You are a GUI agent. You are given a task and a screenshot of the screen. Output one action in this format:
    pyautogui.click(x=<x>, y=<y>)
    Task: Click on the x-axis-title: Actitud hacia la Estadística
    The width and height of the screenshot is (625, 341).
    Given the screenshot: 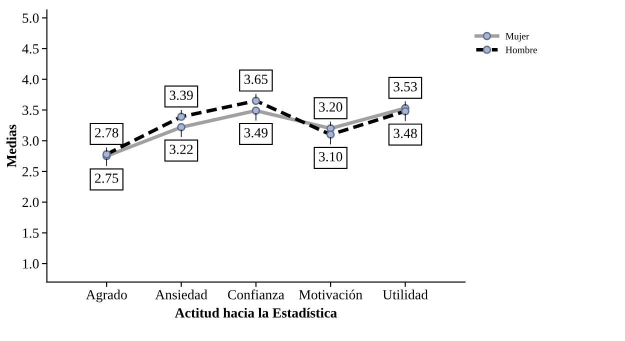 What is the action you would take?
    pyautogui.click(x=255, y=313)
    